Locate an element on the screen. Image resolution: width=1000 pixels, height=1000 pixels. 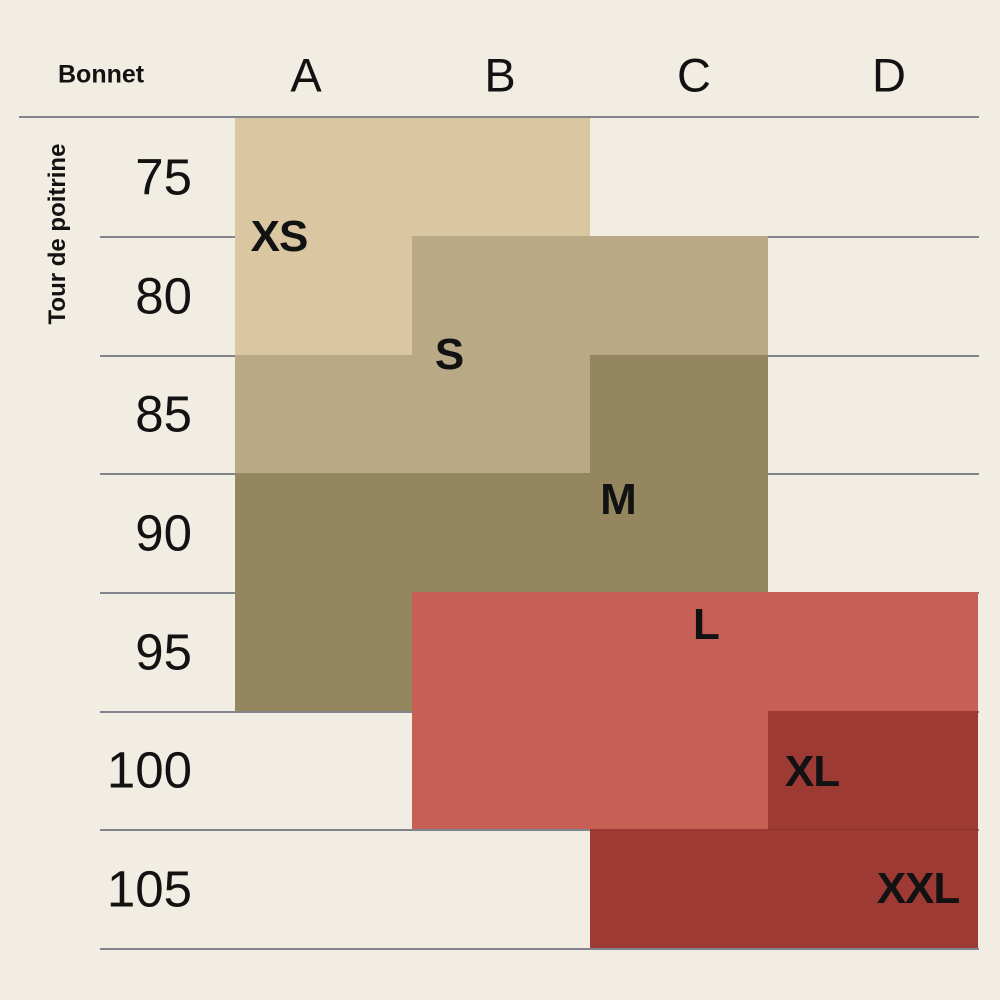
size-region-xl is located at coordinates (873, 770).